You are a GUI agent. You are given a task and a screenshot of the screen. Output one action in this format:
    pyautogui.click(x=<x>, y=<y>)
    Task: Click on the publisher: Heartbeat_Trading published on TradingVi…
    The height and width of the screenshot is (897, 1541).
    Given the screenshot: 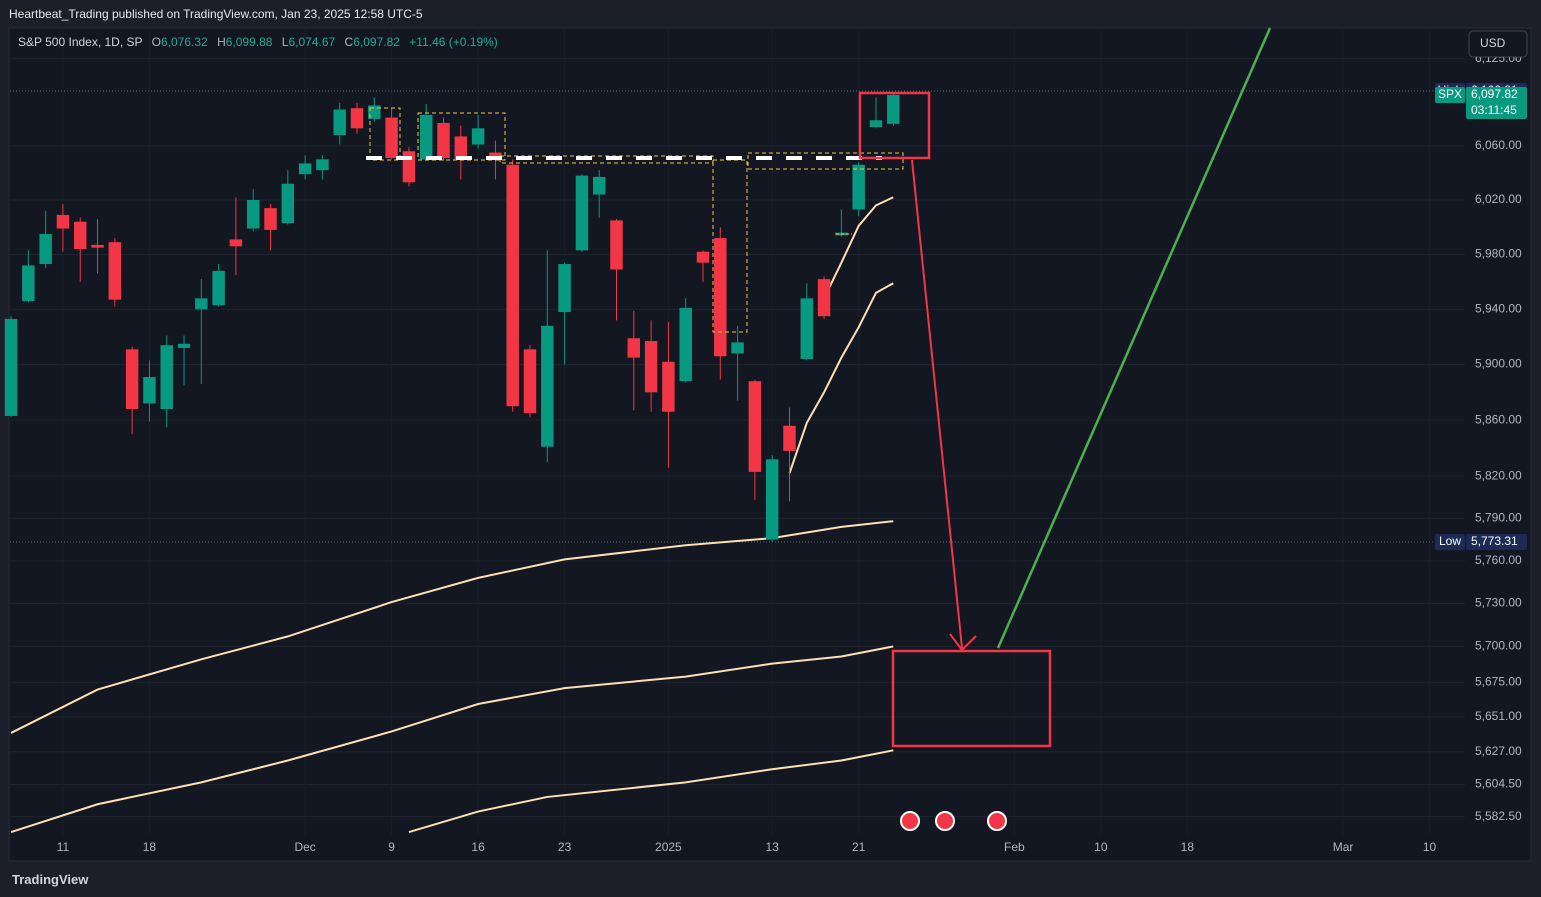 What is the action you would take?
    pyautogui.click(x=216, y=14)
    